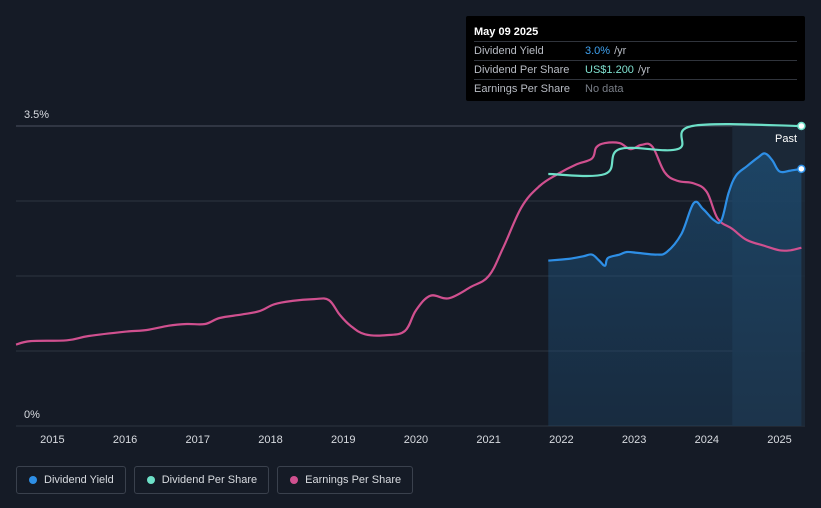 The width and height of the screenshot is (821, 508). I want to click on x-tick-label: 2021, so click(488, 440).